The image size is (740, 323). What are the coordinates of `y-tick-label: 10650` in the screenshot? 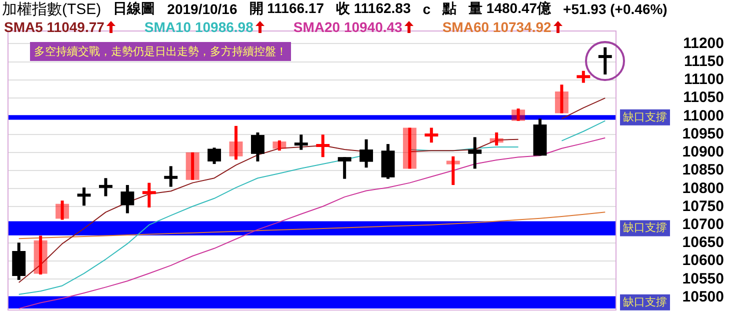 It's located at (703, 243).